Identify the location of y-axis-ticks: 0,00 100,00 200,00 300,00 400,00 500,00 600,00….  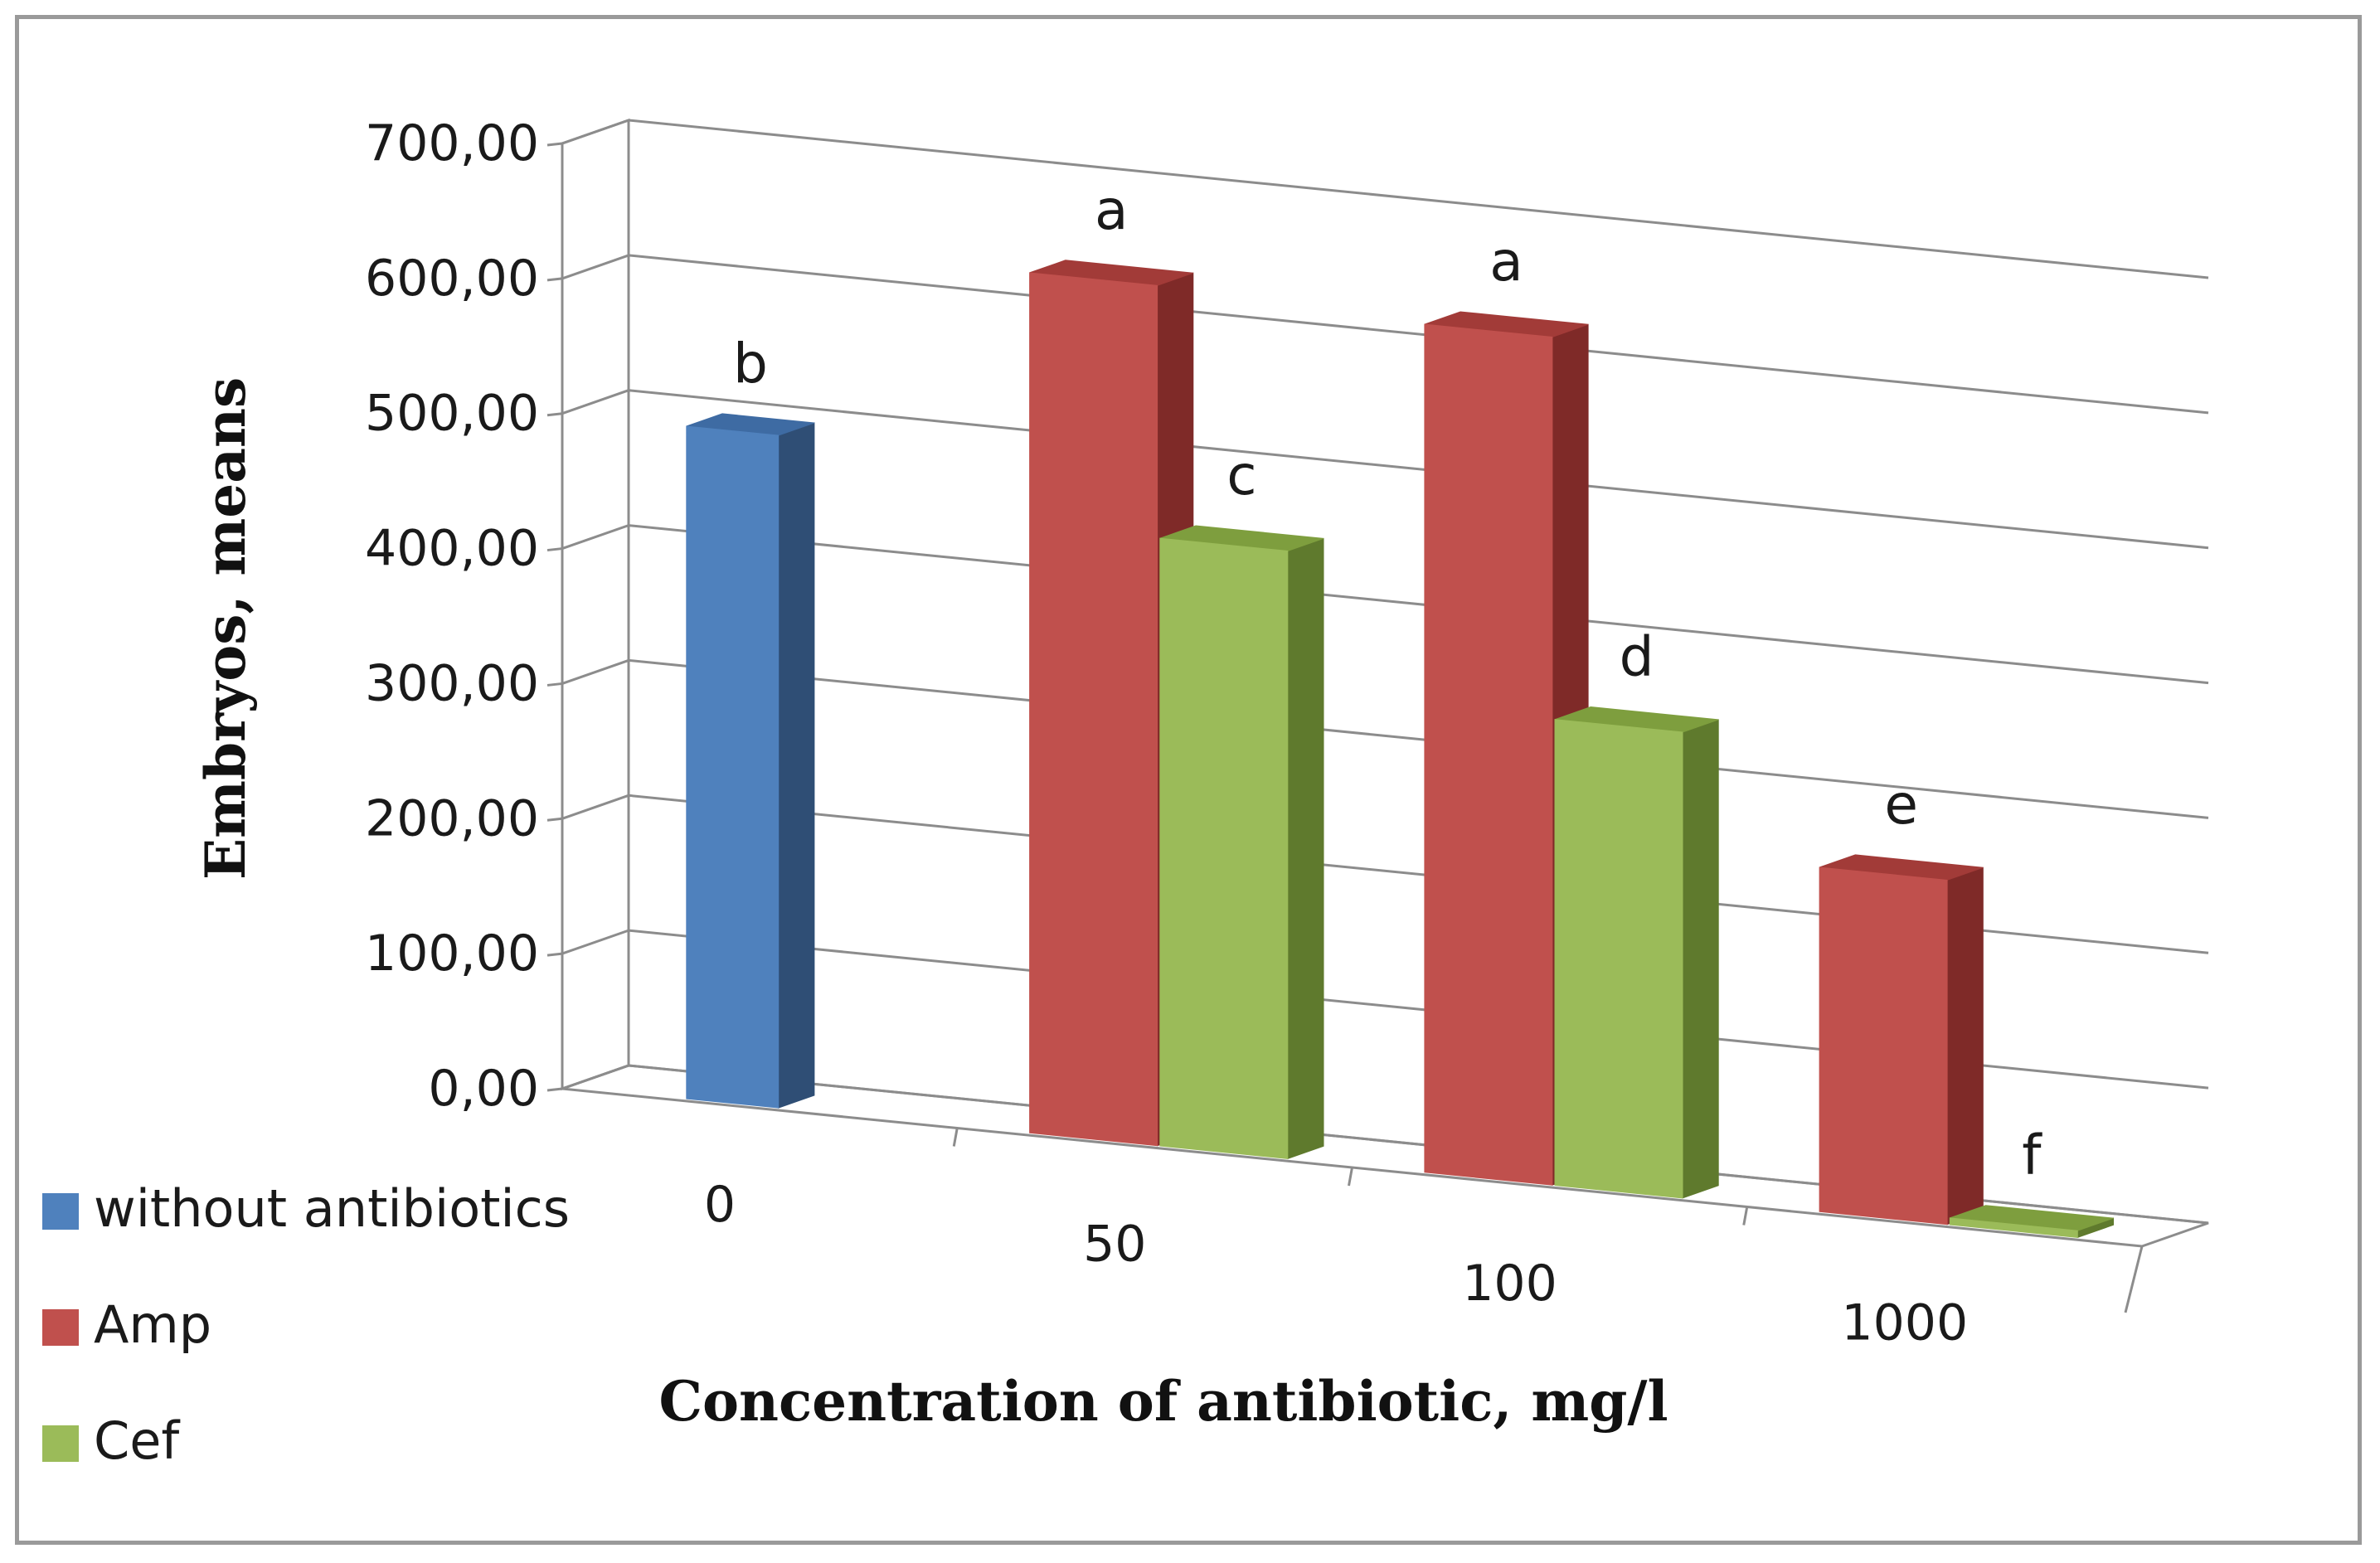
(464, 616).